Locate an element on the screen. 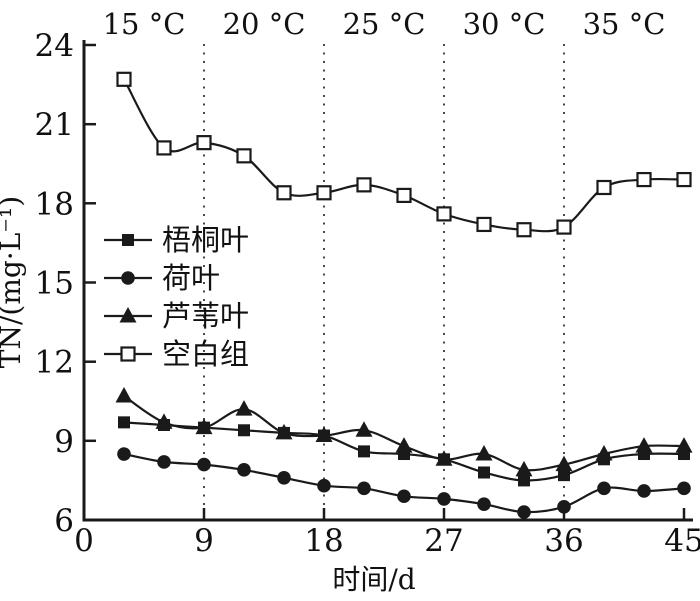  y-axis-tick-label-12: 12 is located at coordinates (54, 363).